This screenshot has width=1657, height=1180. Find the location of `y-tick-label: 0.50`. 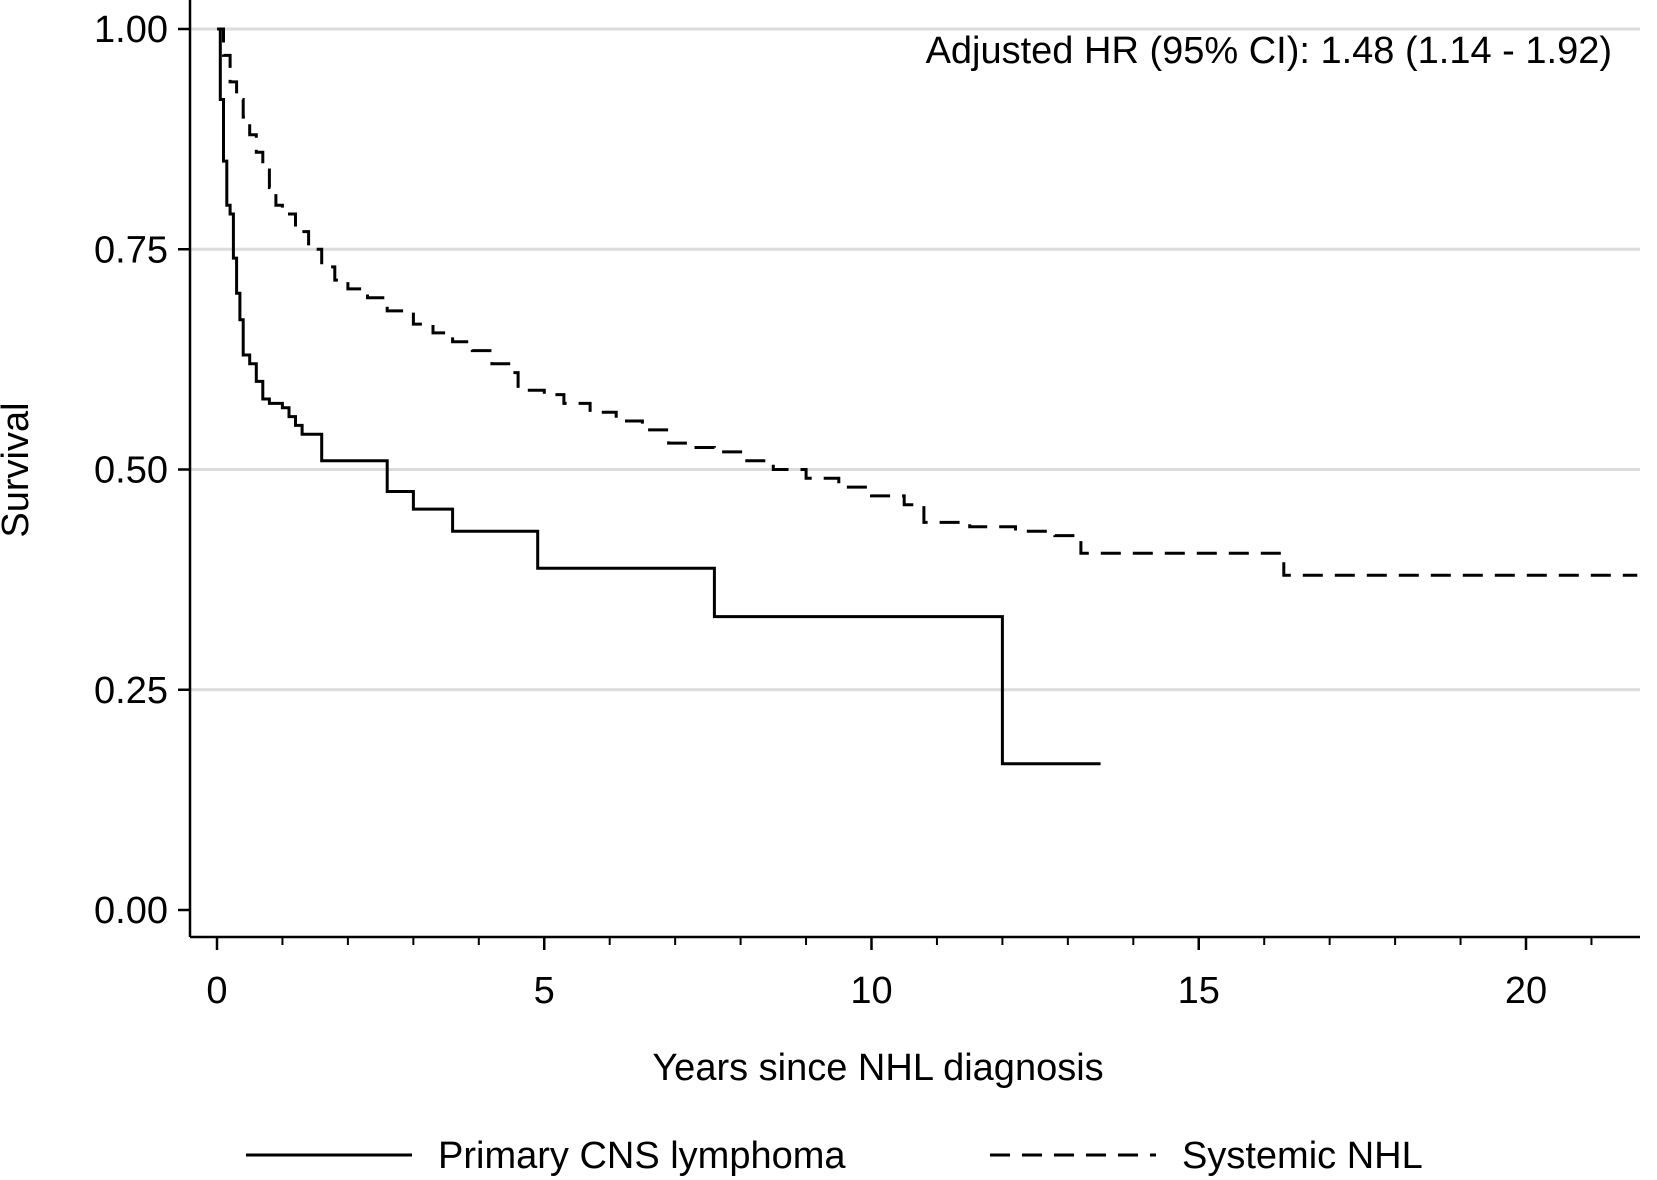

y-tick-label: 0.50 is located at coordinates (131, 471).